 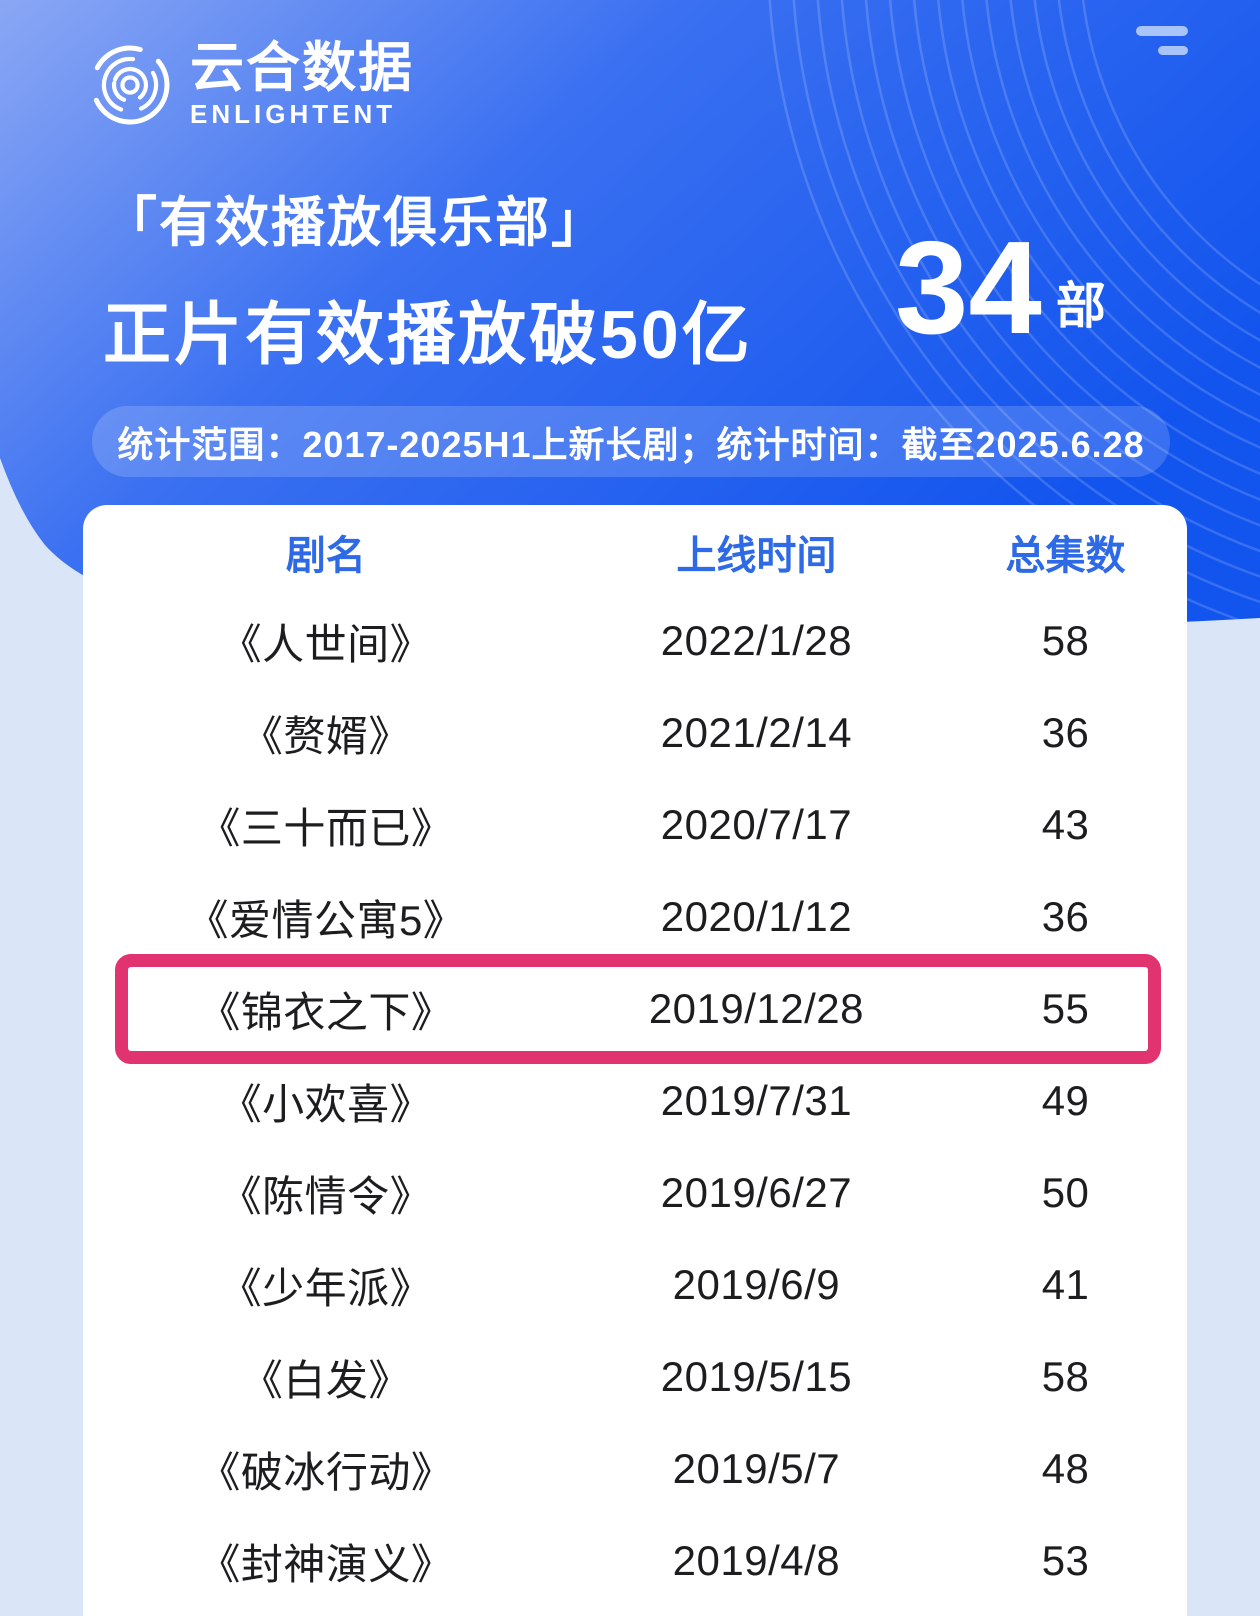 What do you see at coordinates (756, 1284) in the screenshot?
I see `release-date: 2019/6/9` at bounding box center [756, 1284].